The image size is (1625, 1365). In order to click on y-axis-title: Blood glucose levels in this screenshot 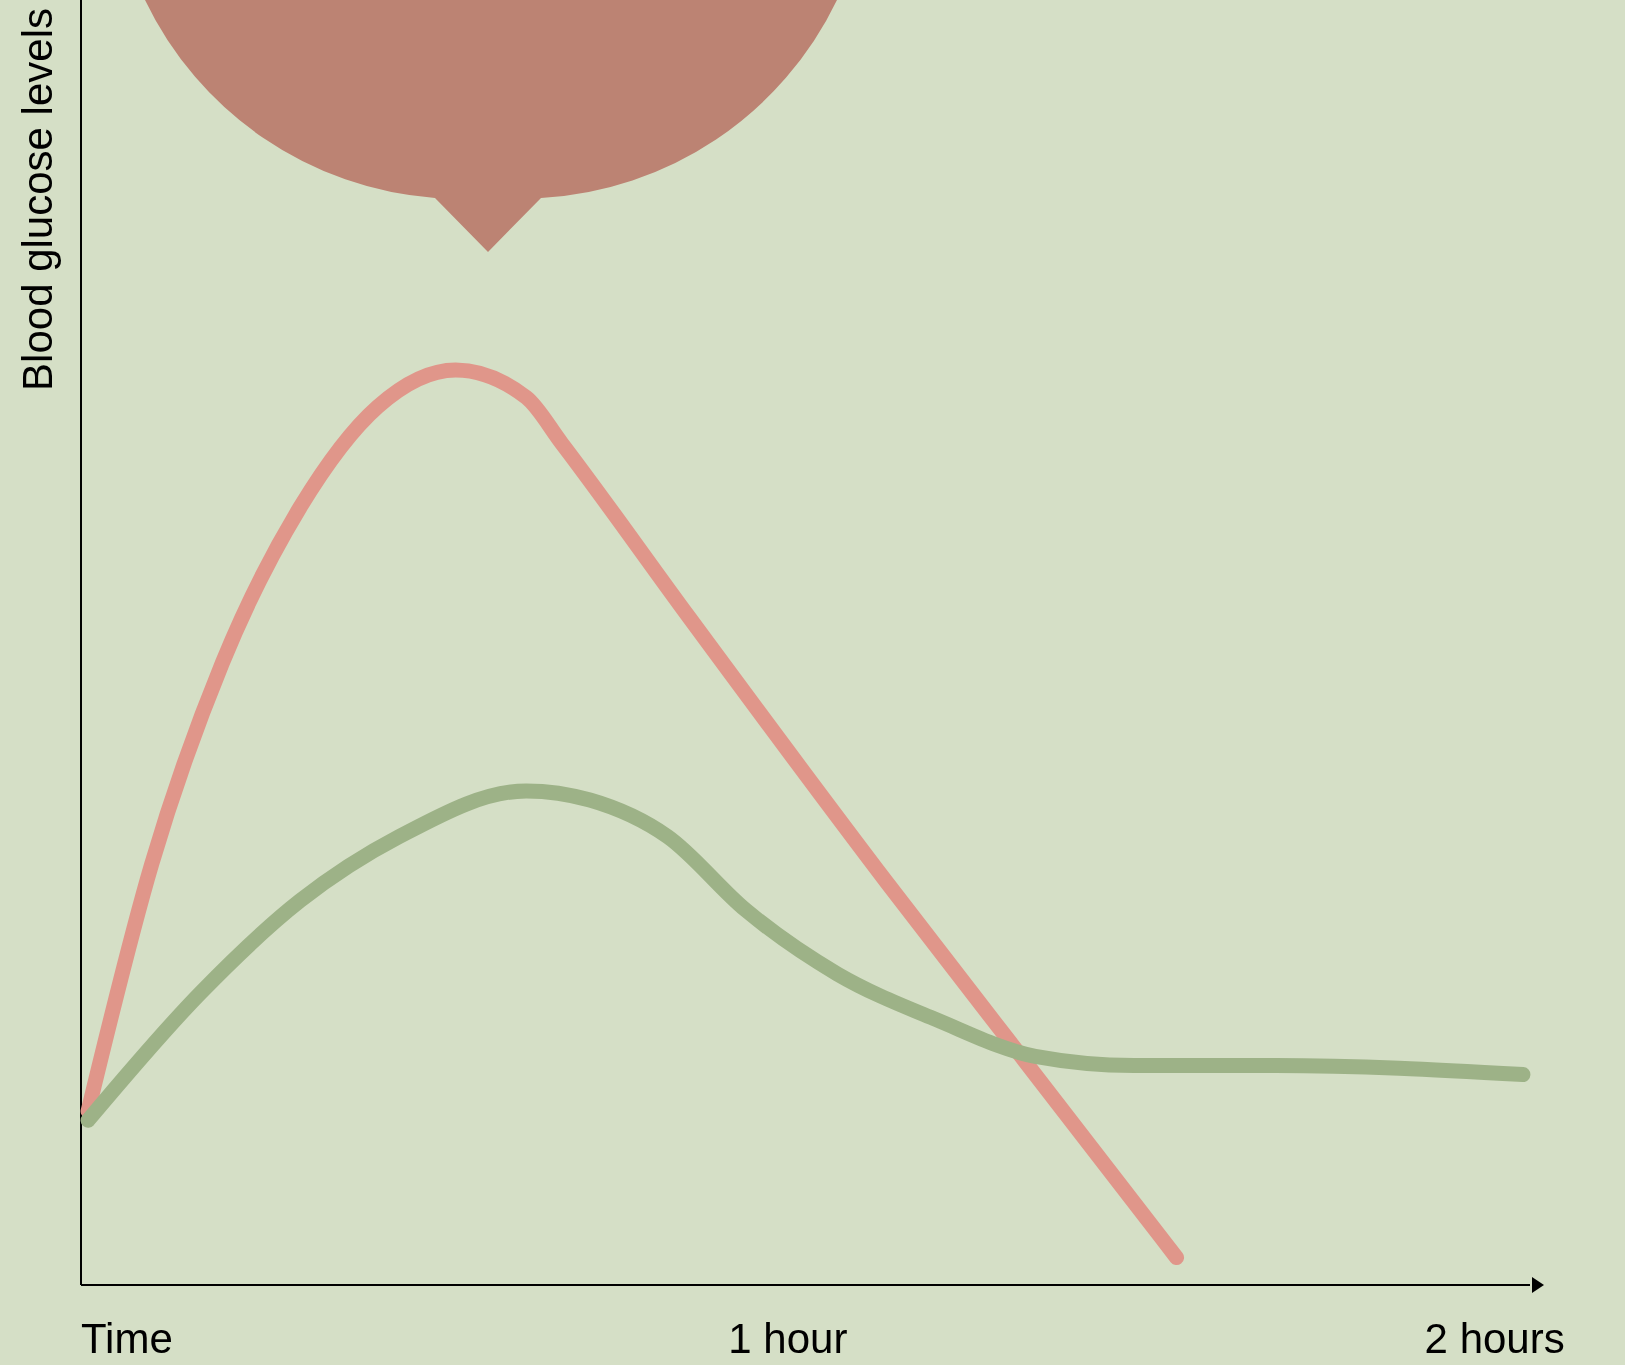, I will do `click(37, 199)`.